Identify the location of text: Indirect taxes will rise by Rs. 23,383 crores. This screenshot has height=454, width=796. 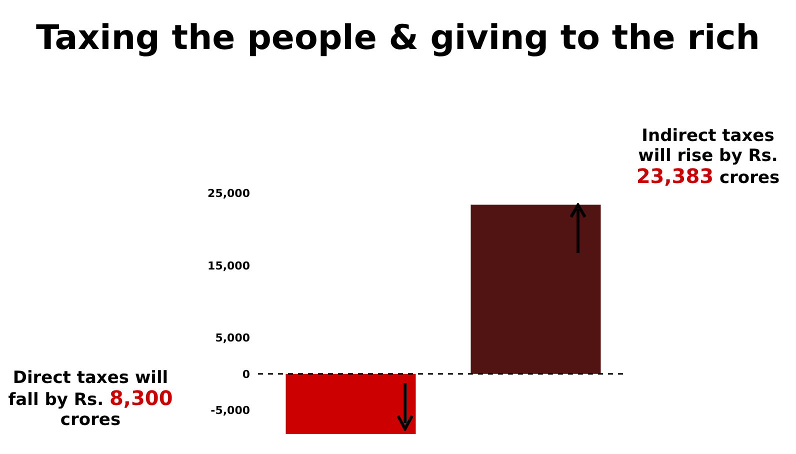
(708, 157).